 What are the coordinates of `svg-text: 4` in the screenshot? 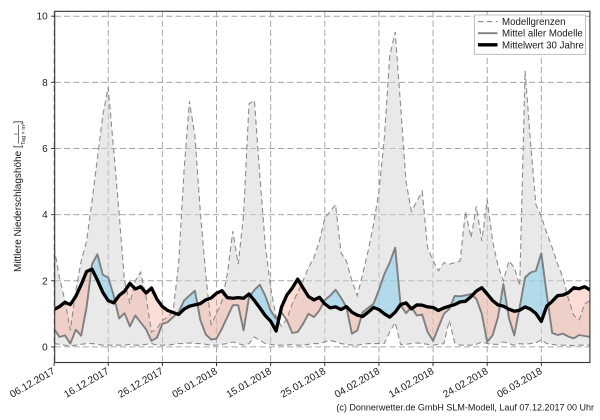 It's located at (45, 215).